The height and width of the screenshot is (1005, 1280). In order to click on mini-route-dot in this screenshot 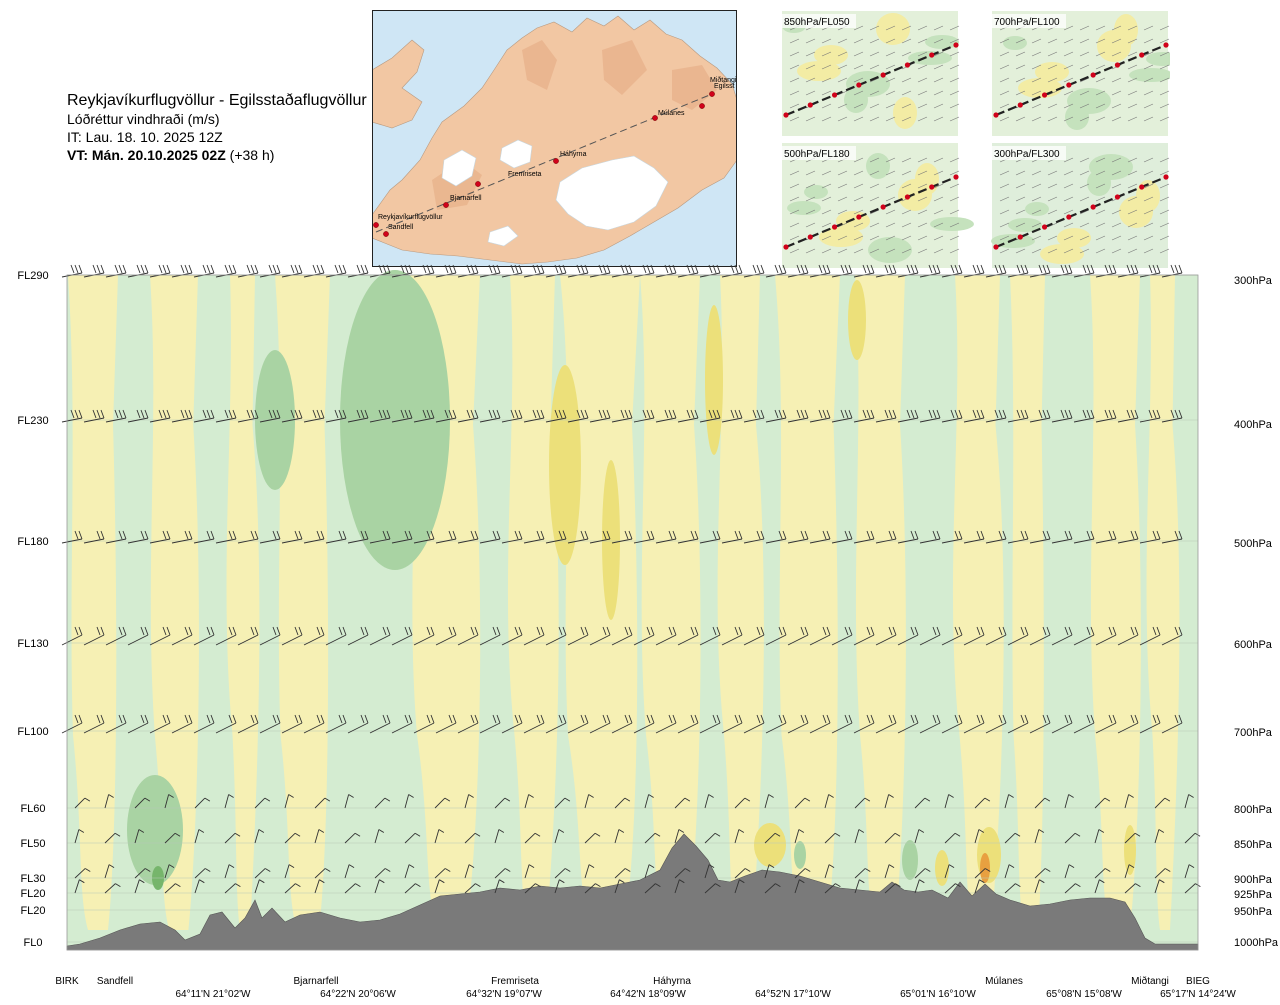, I will do `click(907, 197)`.